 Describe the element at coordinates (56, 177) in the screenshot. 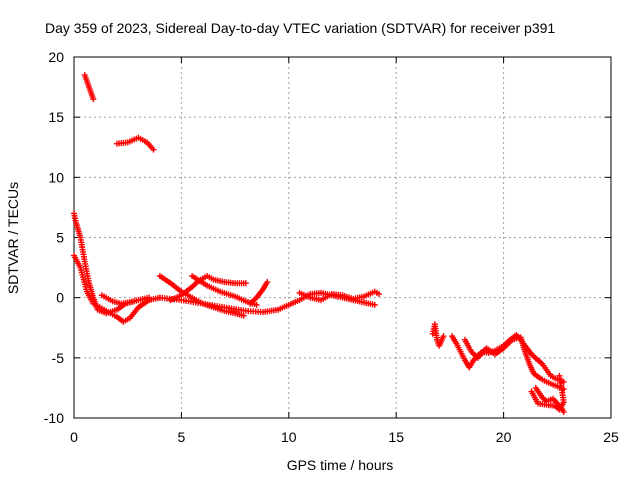

I see `y-tick-label: 10` at that location.